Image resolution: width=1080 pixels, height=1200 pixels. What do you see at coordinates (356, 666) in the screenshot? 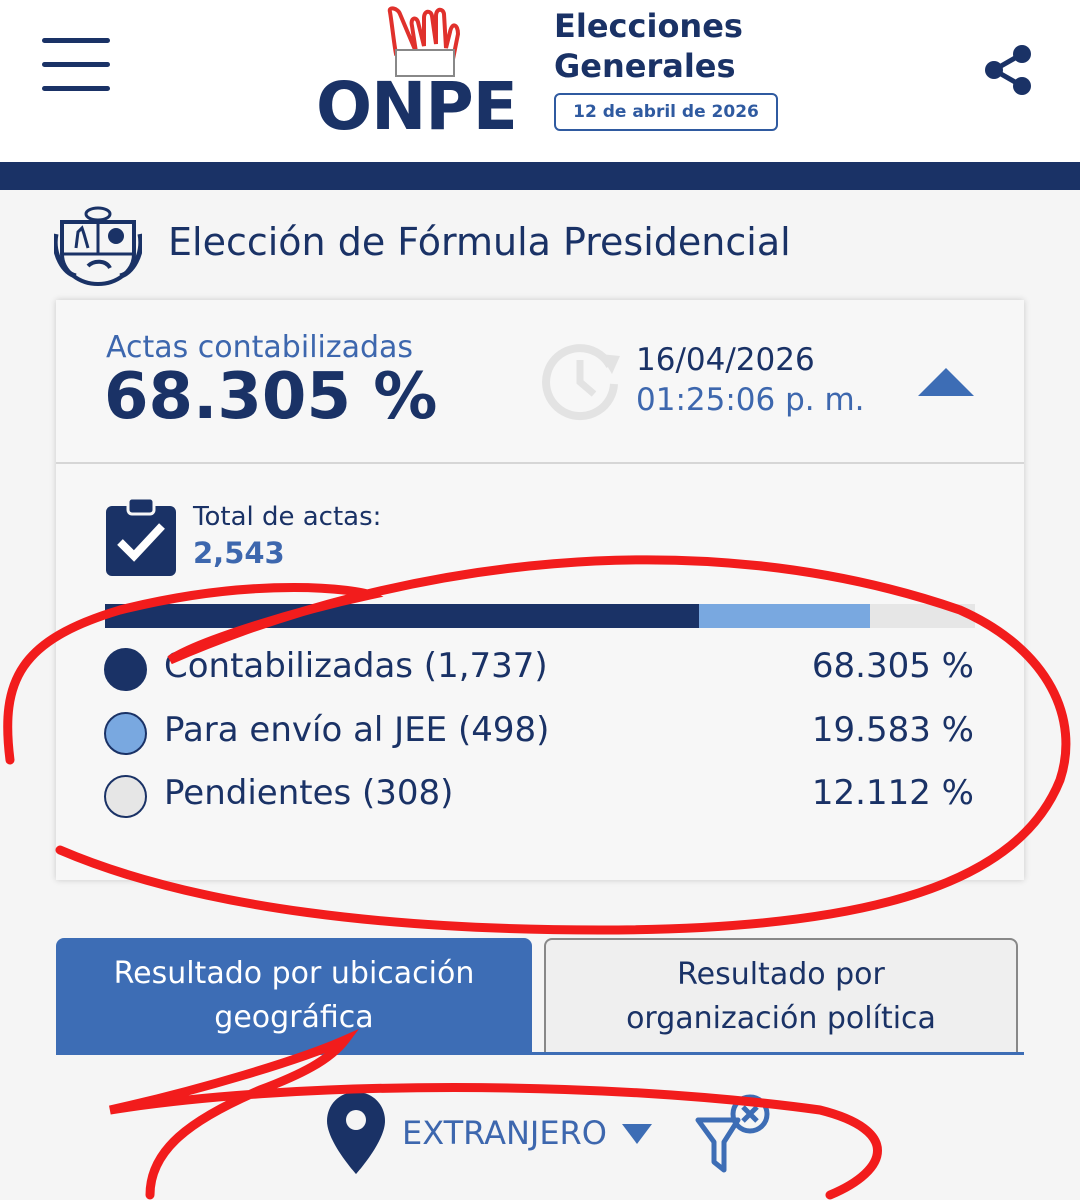
I see `legend-label: Contabilizadas (1,737)` at bounding box center [356, 666].